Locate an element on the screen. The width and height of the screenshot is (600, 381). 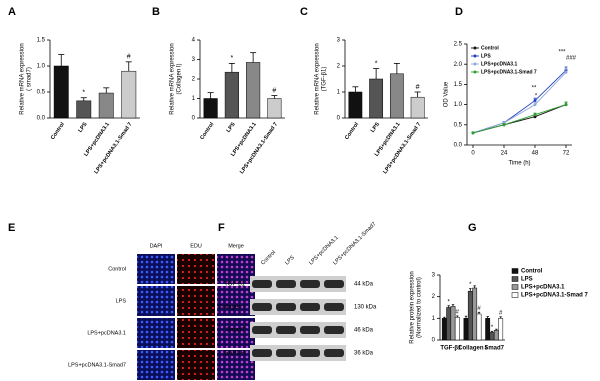
panel-label: D is located at coordinates (459, 12).